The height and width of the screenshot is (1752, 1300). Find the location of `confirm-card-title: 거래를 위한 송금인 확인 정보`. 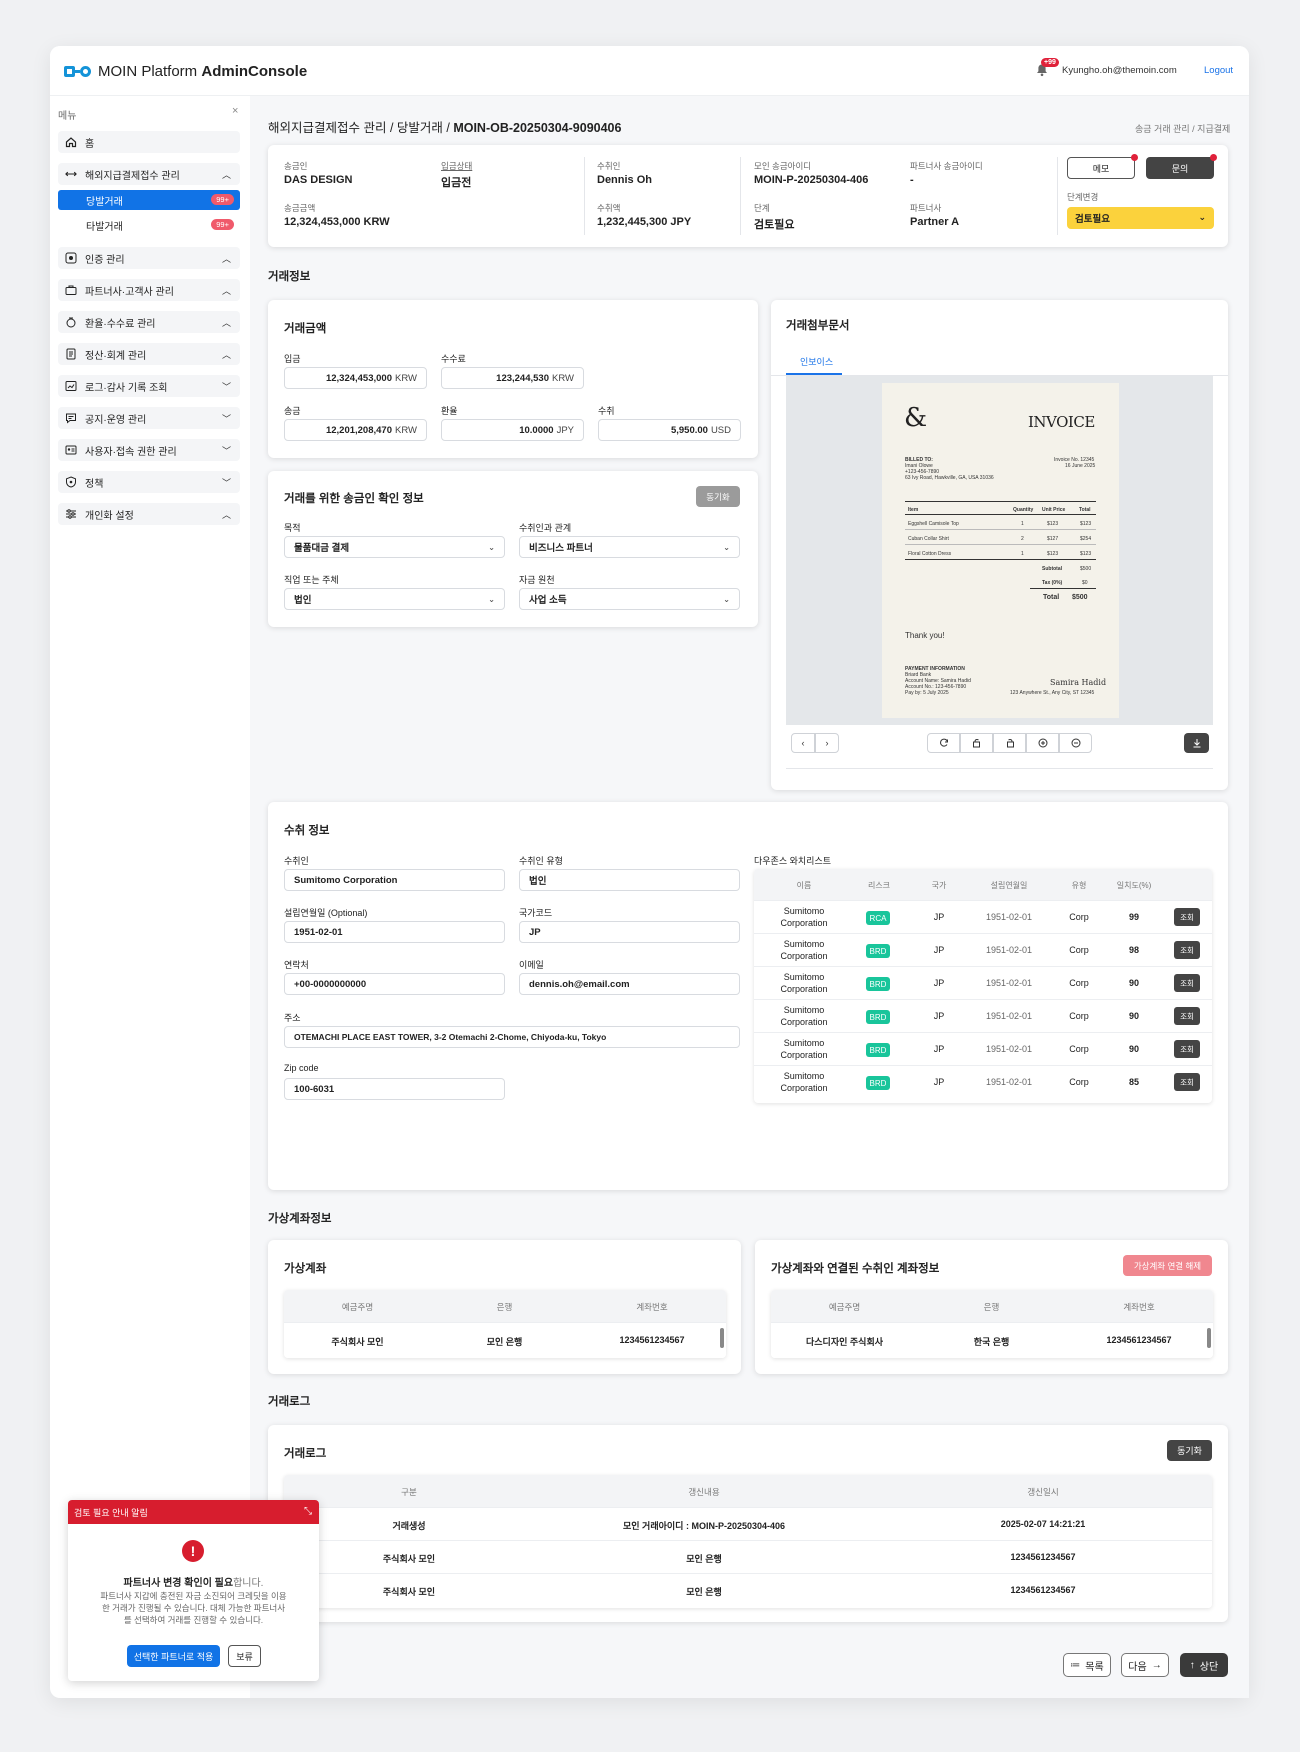

confirm-card-title: 거래를 위한 송금인 확인 정보 is located at coordinates (354, 499).